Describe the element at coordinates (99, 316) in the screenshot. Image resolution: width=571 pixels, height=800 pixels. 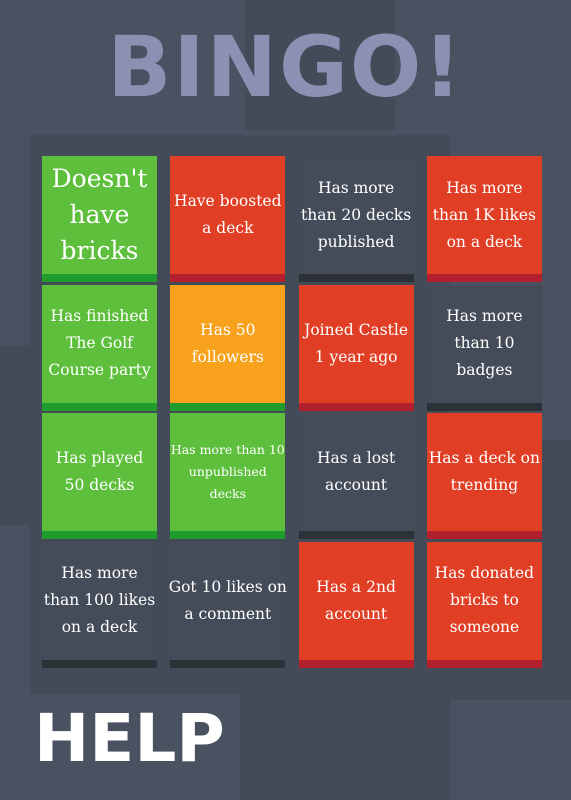
I see `cell-text: Has finished` at that location.